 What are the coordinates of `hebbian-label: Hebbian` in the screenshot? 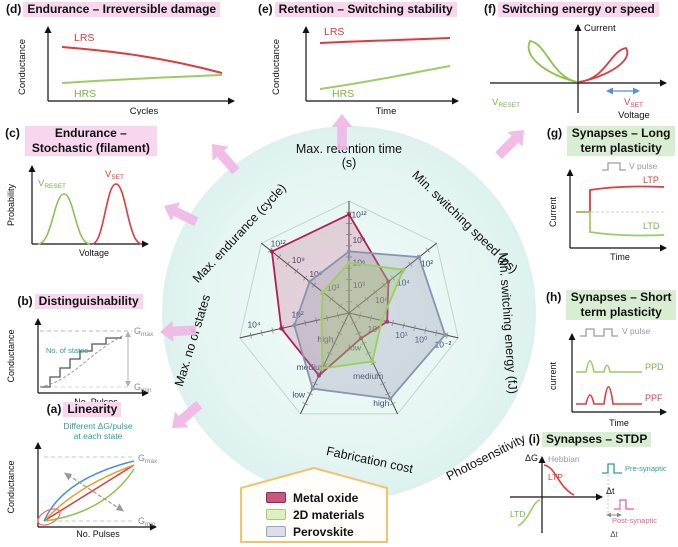 It's located at (564, 459).